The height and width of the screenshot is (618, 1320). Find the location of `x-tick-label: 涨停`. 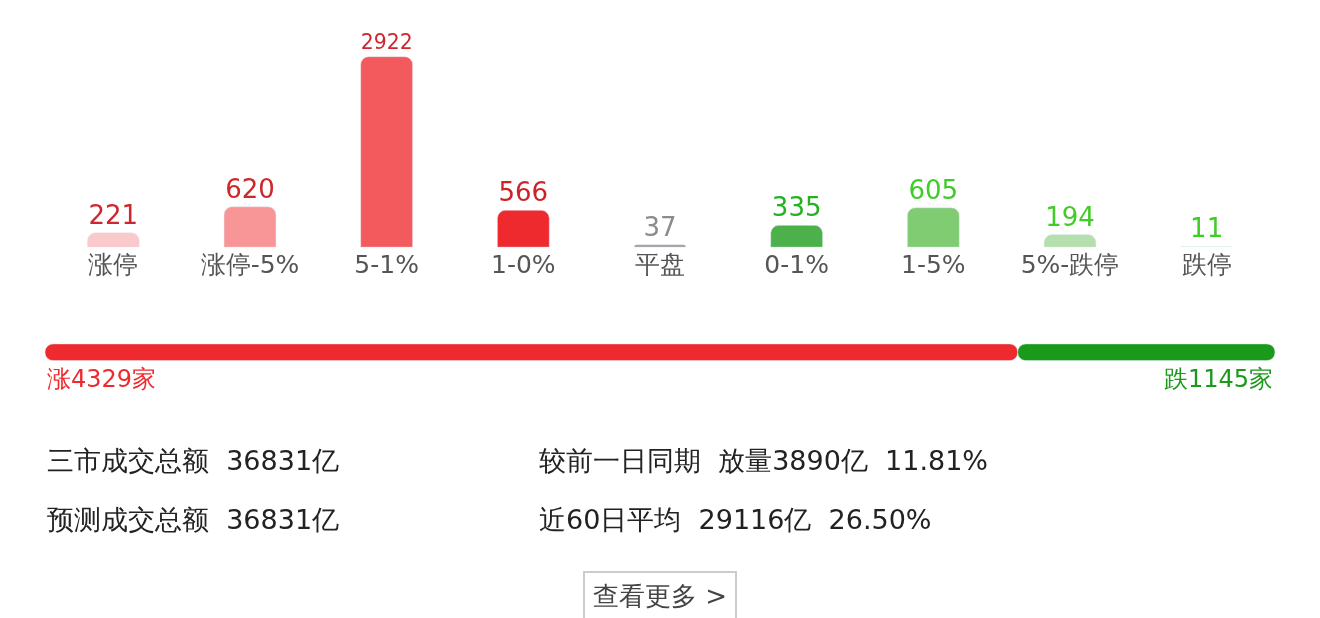

x-tick-label: 涨停 is located at coordinates (113, 265).